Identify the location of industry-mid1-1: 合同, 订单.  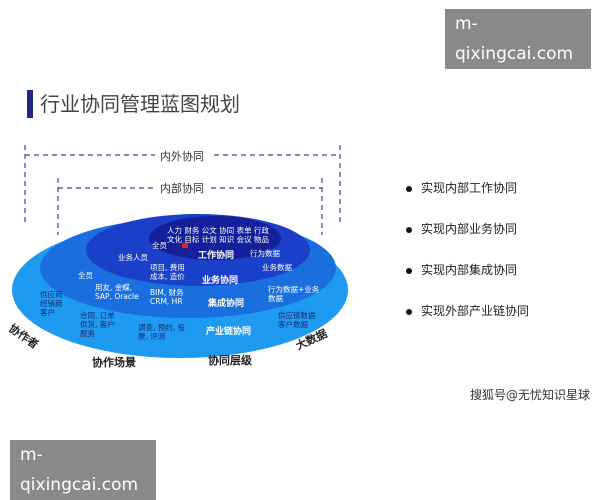
(97, 315).